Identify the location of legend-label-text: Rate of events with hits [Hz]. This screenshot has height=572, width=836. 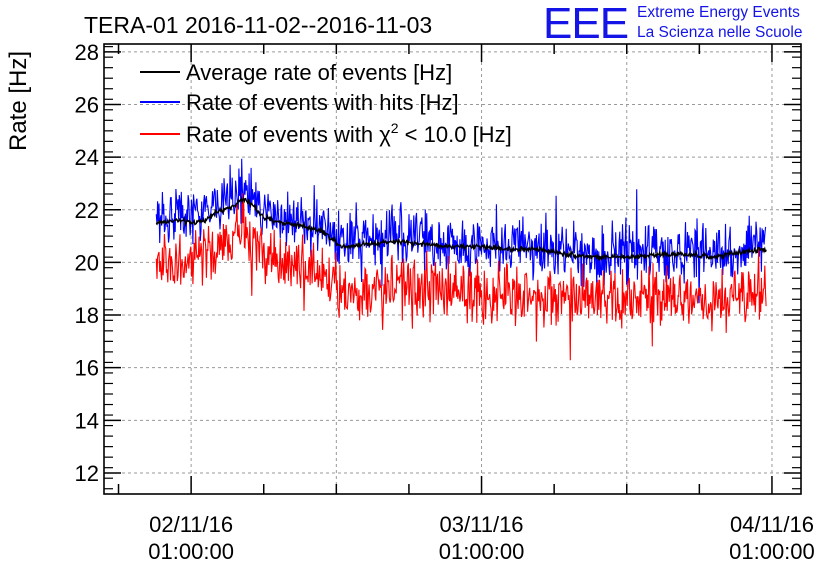
(322, 102).